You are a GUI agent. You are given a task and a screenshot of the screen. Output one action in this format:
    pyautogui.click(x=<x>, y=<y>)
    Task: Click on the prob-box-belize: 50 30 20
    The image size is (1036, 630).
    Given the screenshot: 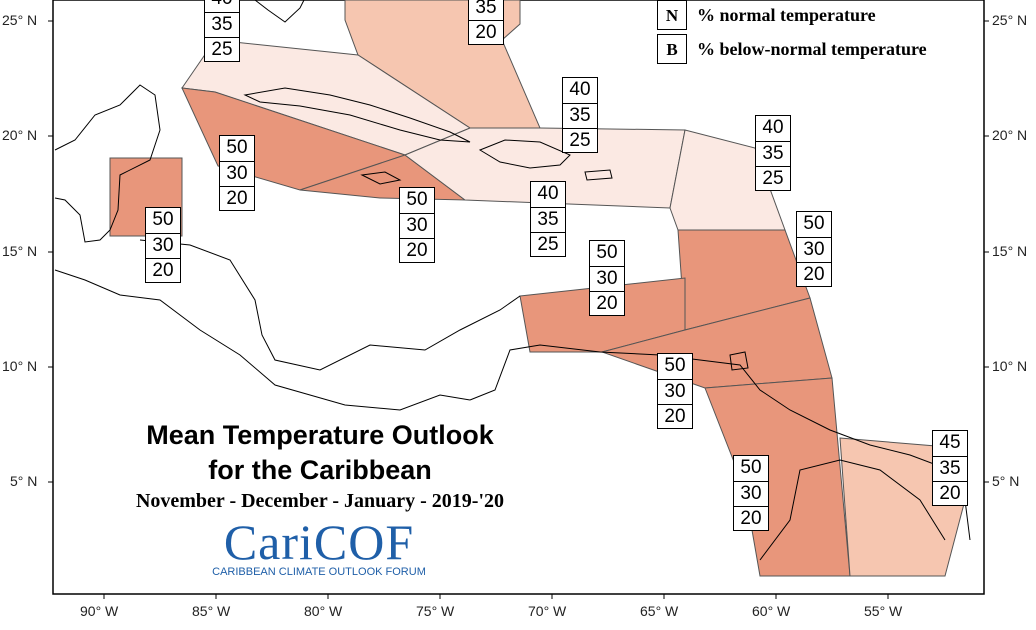 What is the action you would take?
    pyautogui.click(x=163, y=245)
    